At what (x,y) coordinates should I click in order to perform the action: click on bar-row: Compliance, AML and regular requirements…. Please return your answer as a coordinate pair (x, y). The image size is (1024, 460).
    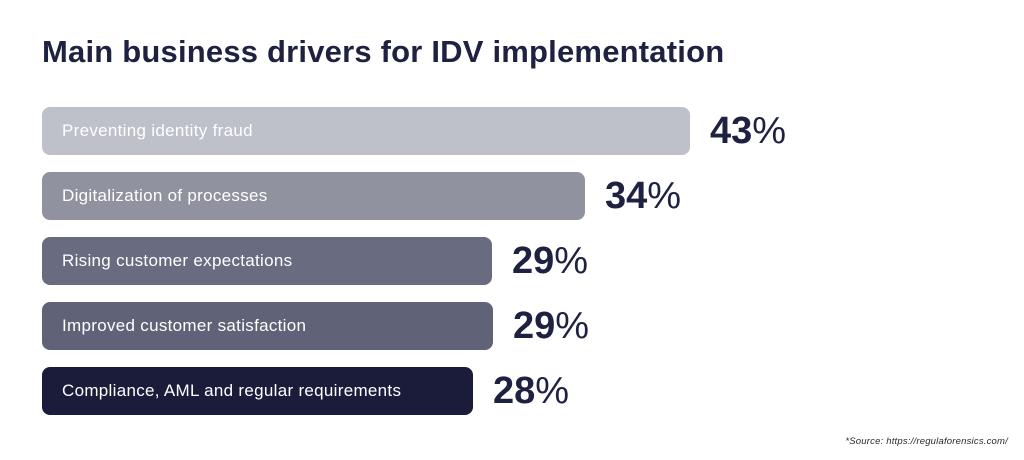
    Looking at the image, I should click on (414, 391).